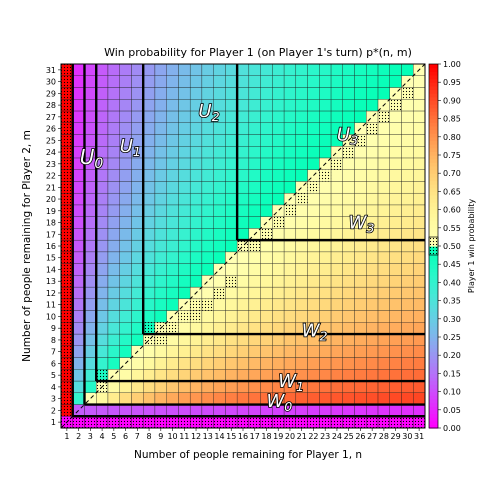 The image size is (488, 488). I want to click on x-tick-label: 30, so click(407, 436).